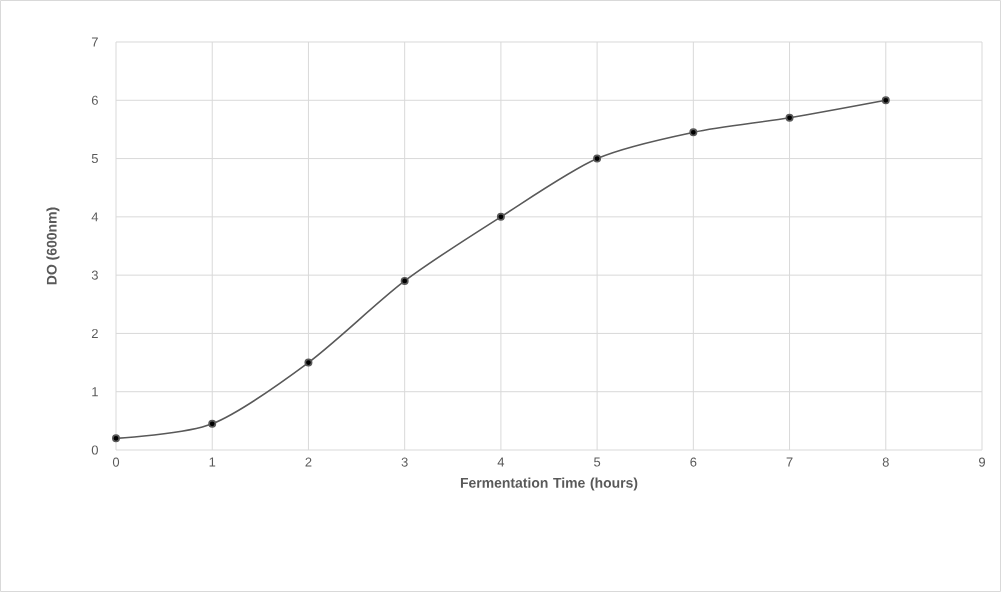 The image size is (1001, 592). What do you see at coordinates (94, 159) in the screenshot?
I see `y-tick-label: 5` at bounding box center [94, 159].